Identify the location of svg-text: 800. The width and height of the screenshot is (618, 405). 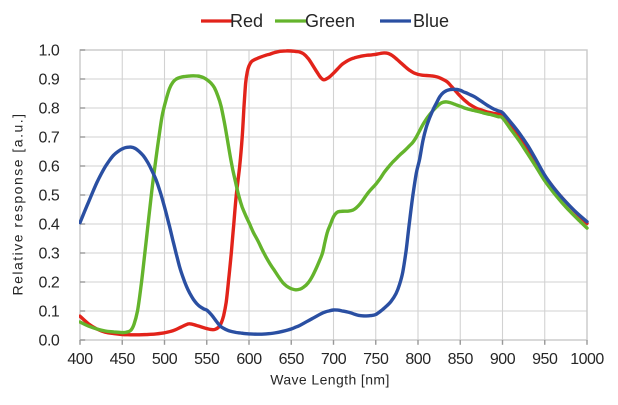
(418, 359).